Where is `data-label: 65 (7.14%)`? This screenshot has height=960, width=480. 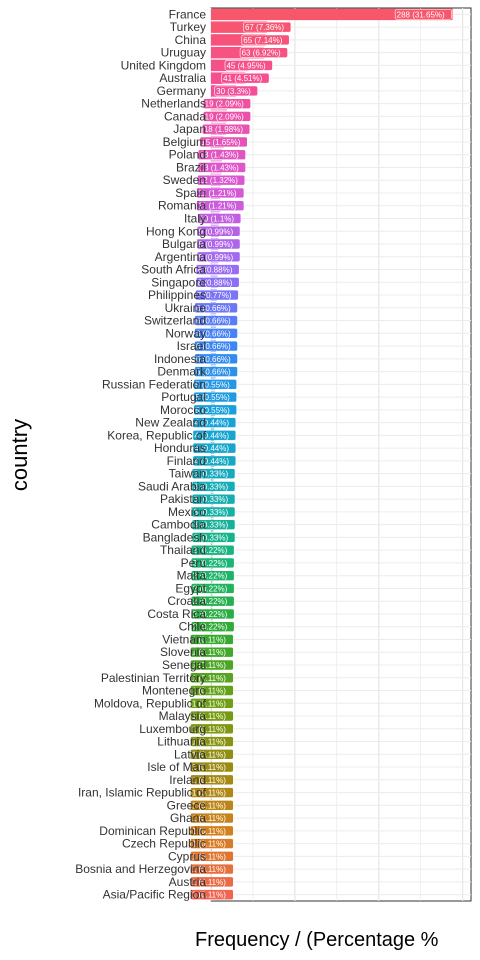
data-label: 65 (7.14%) is located at coordinates (262, 40).